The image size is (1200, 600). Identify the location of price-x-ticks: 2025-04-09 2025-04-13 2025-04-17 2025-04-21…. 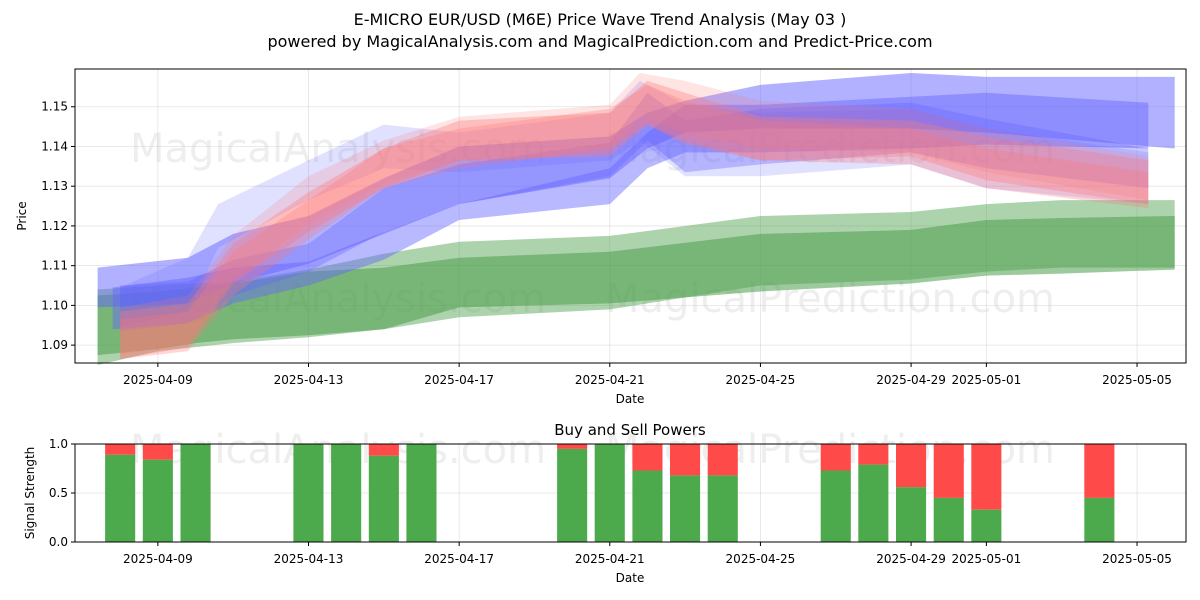
(647, 375).